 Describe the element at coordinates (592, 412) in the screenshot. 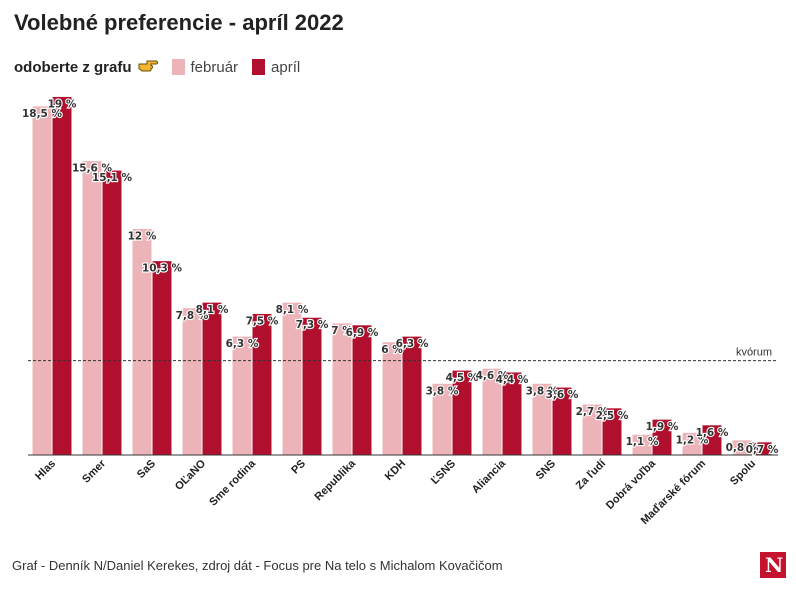

I see `data-label-februar-za-ludi: 2,7 %` at that location.